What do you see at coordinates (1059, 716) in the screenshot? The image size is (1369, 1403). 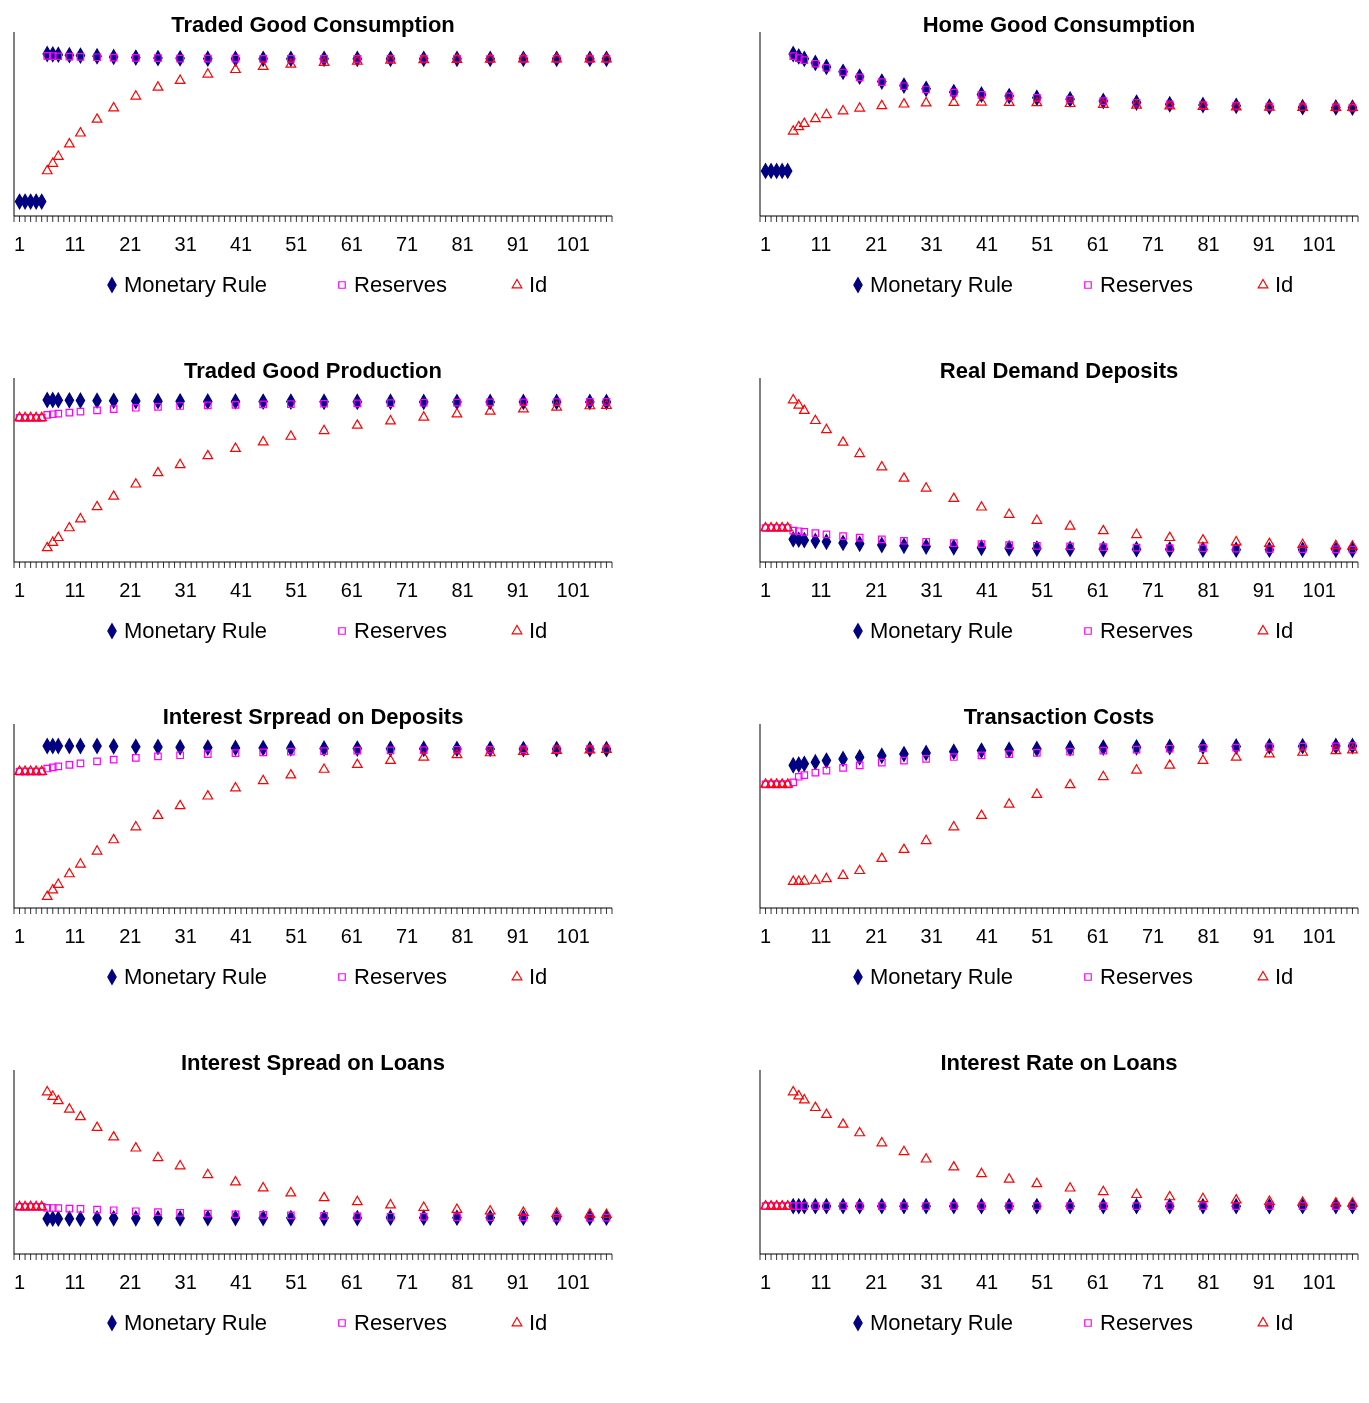 I see `chart-title: Transaction Costs` at bounding box center [1059, 716].